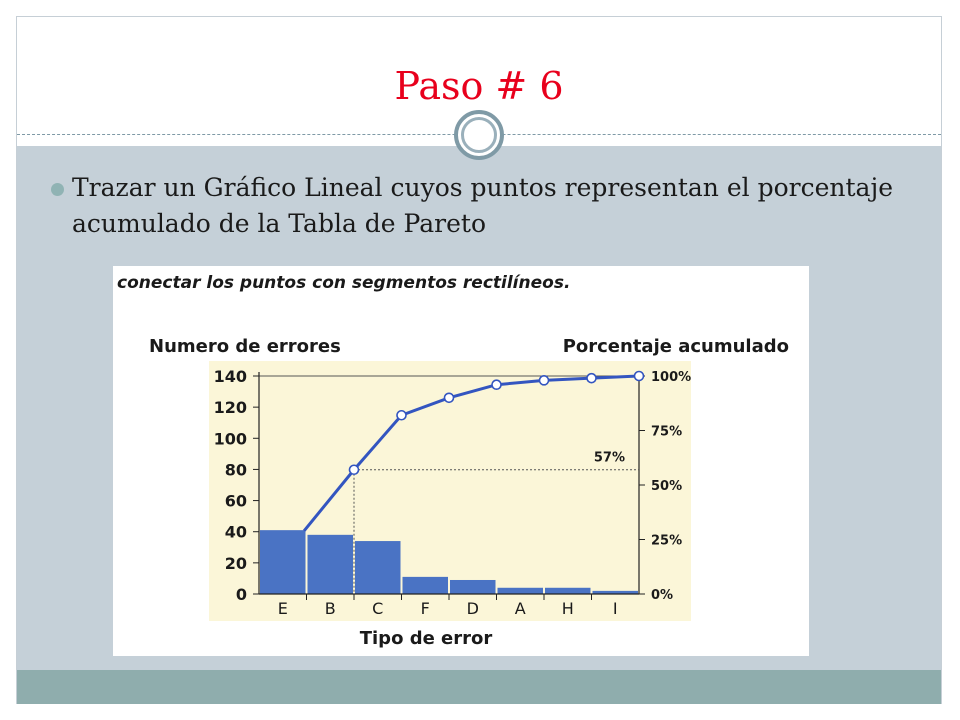  What do you see at coordinates (666, 486) in the screenshot?
I see `y2-tick-label: 50%` at bounding box center [666, 486].